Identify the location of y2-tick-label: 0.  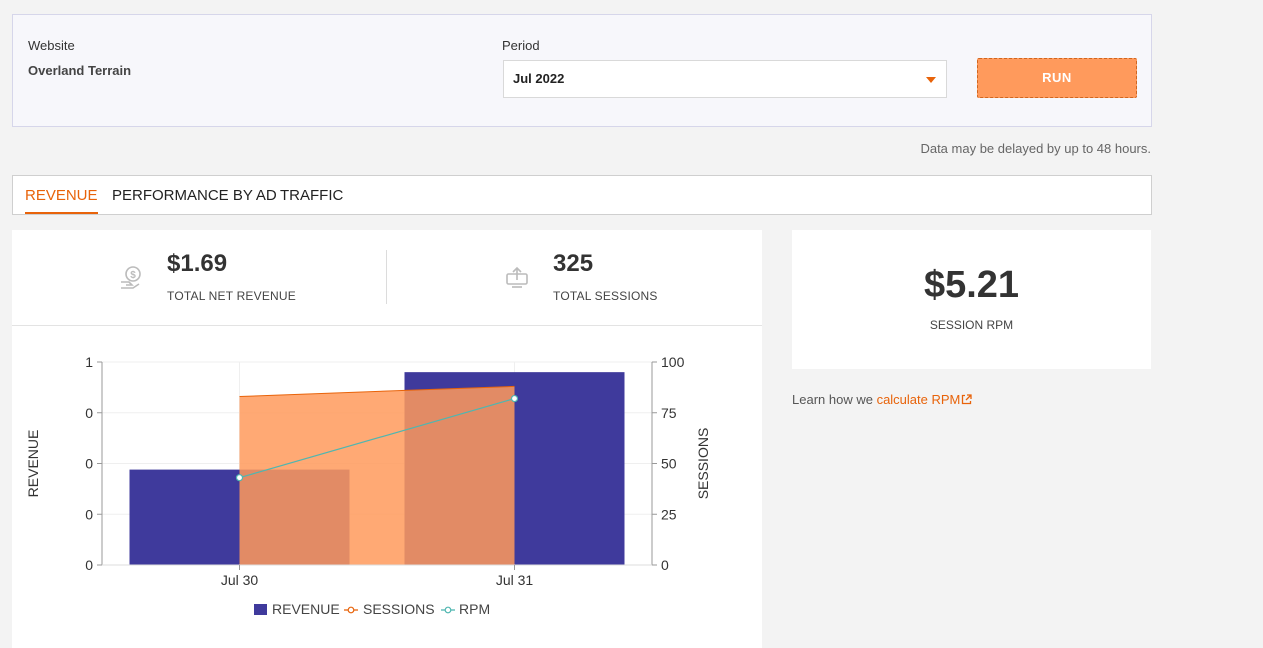
(665, 565).